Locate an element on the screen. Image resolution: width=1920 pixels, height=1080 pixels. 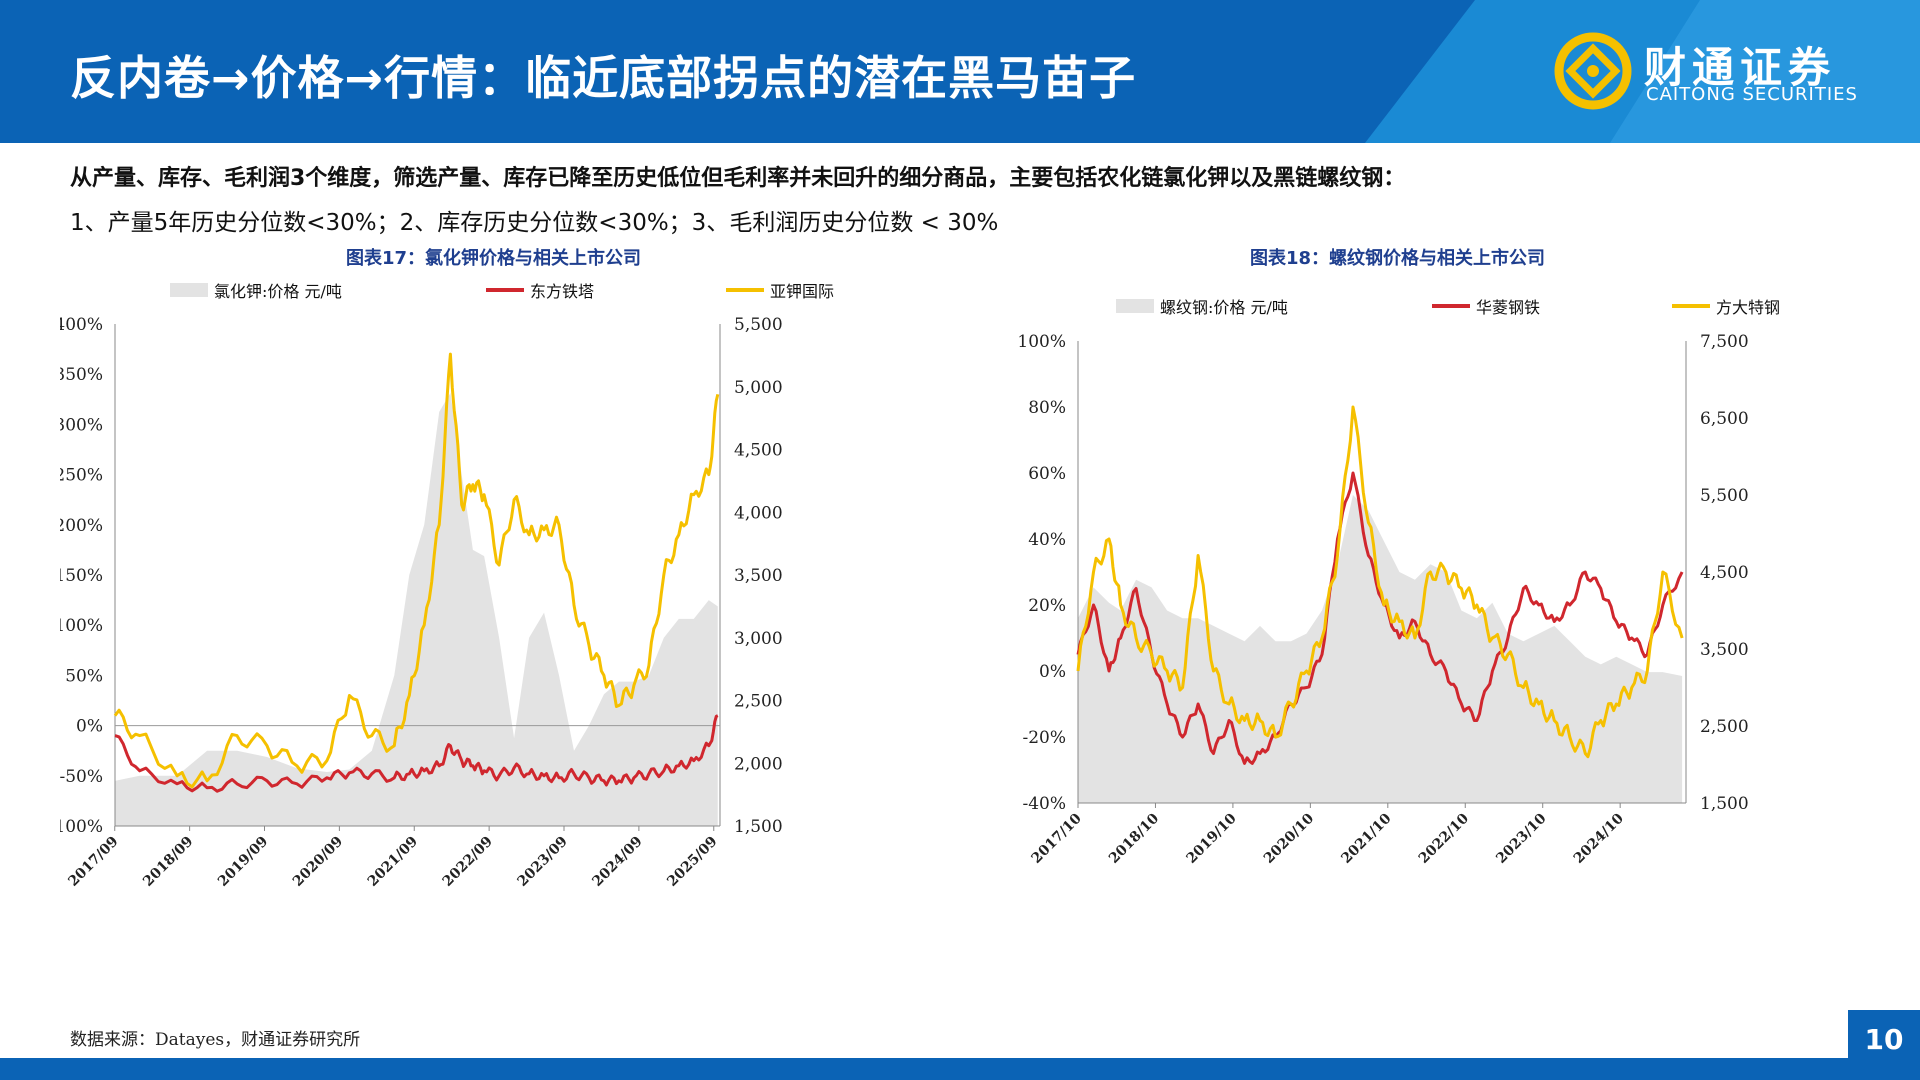
data-source-note: 数据来源：Datayes，财通证券研究所 is located at coordinates (215, 1040).